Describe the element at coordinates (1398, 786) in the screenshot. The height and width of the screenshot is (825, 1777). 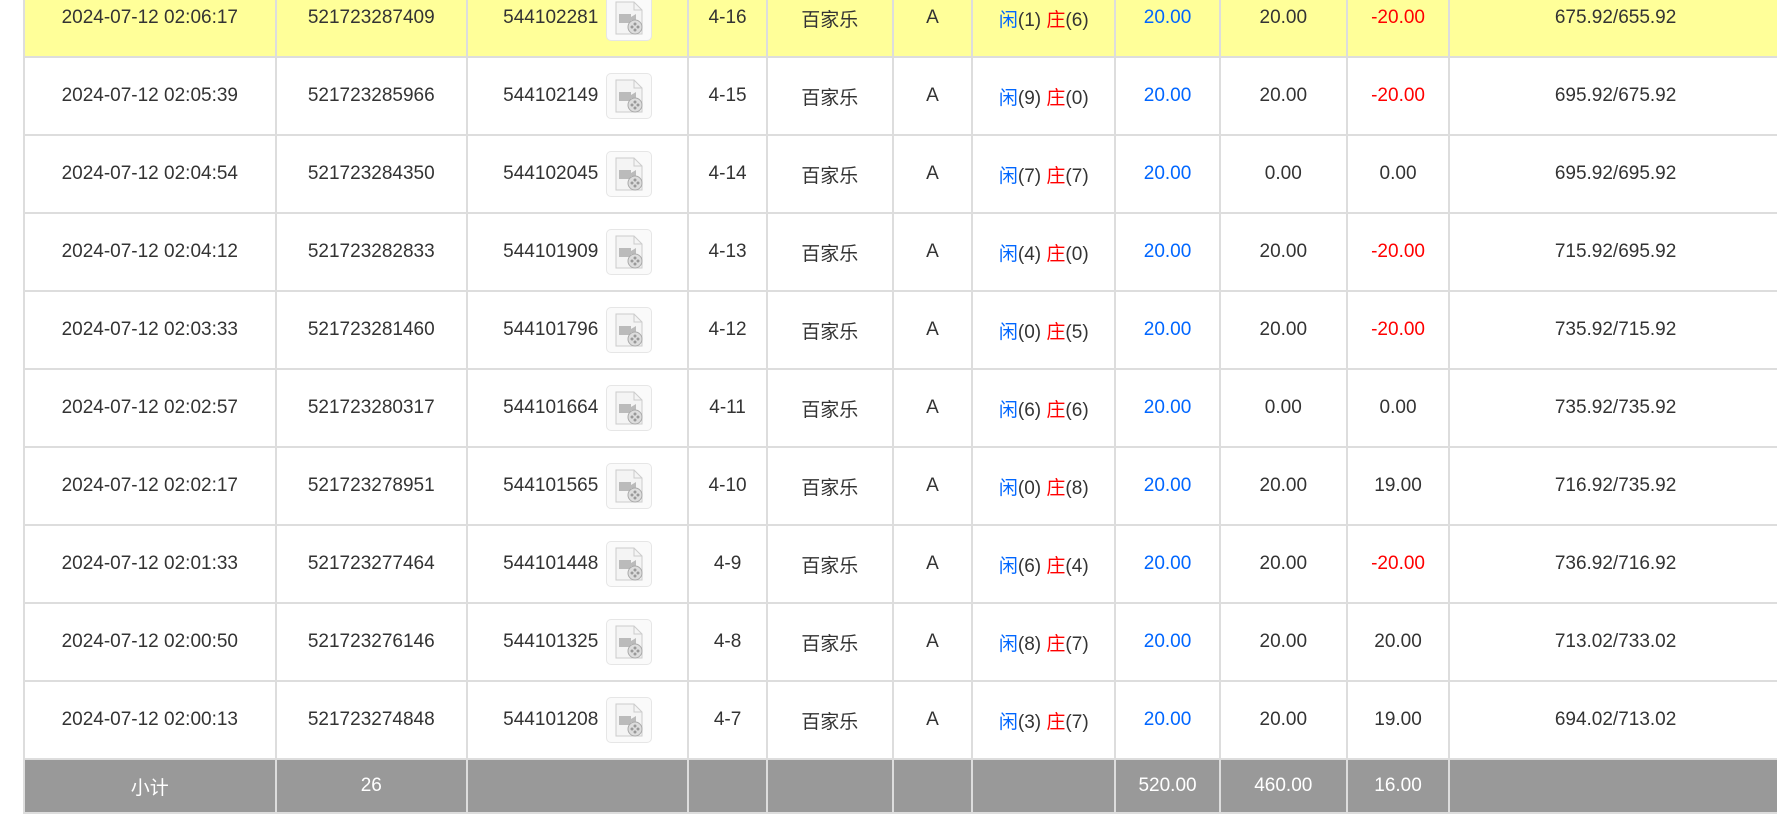
I see `summary-win: 16.00` at that location.